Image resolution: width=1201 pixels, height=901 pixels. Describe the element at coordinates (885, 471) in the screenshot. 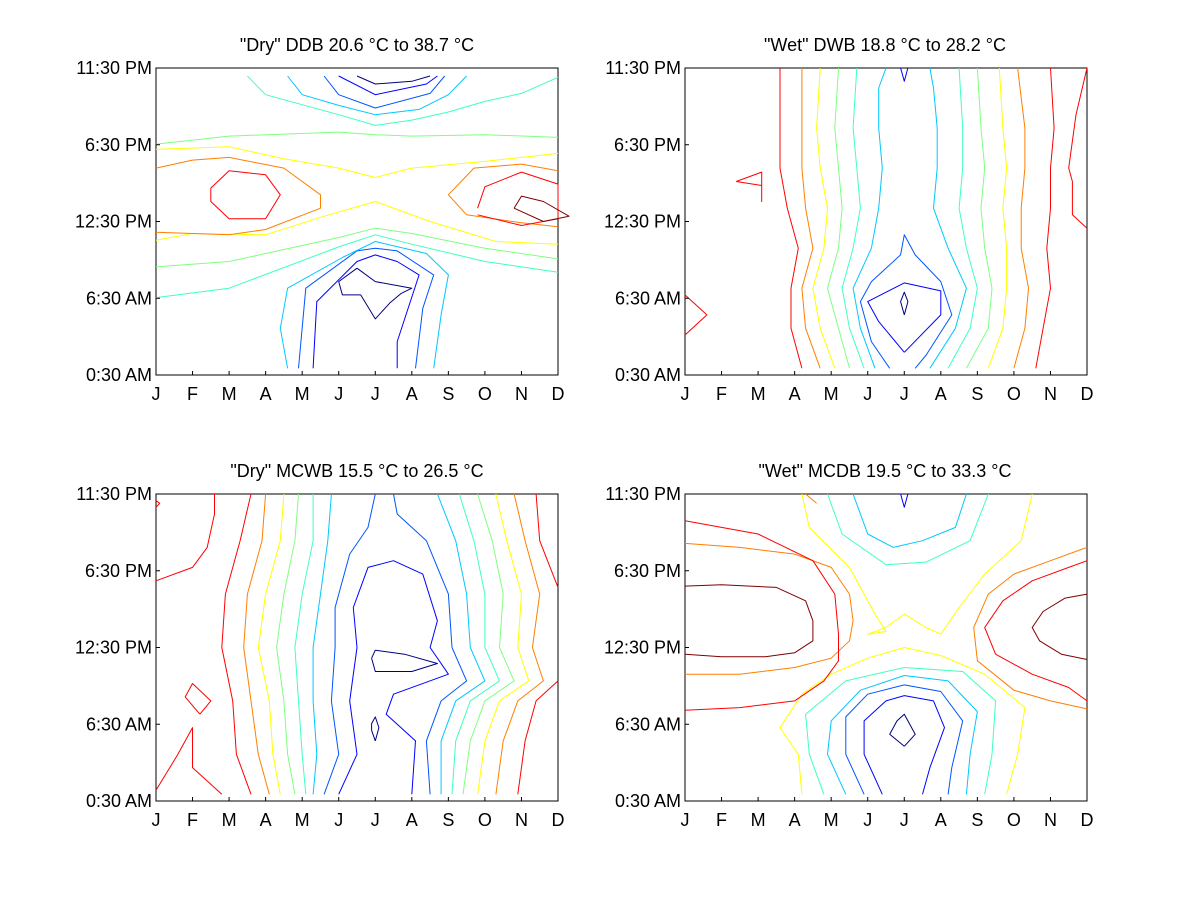

I see `panel-title: "Wet" MCDB 19.5 °C to 33.3 °C` at that location.